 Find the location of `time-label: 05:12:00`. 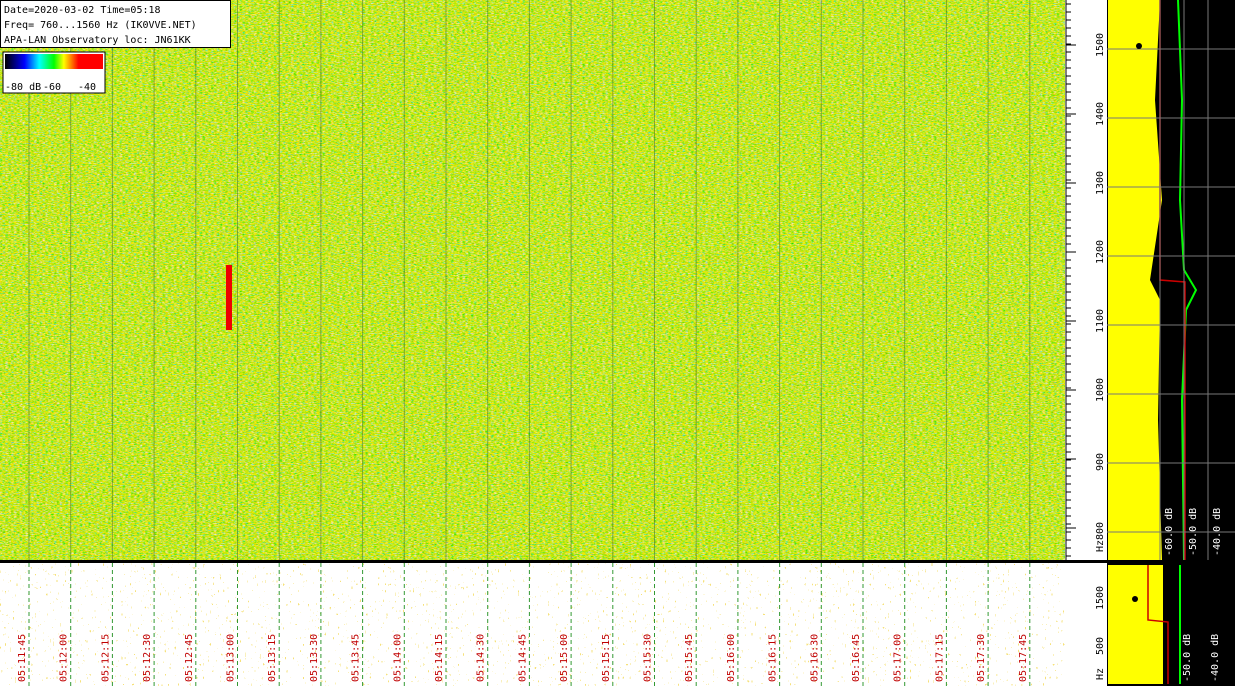

time-label: 05:12:00 is located at coordinates (64, 658).